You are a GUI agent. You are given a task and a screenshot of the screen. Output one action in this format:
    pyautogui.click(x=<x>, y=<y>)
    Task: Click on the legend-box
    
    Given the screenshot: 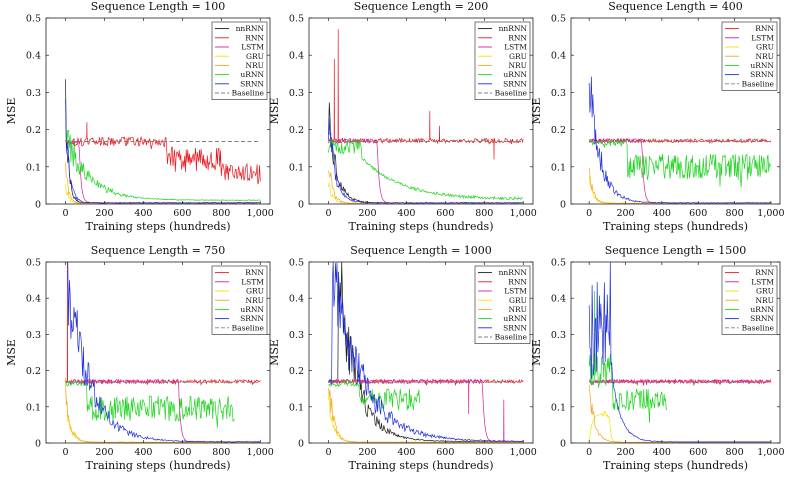 What is the action you would take?
    pyautogui.click(x=239, y=60)
    